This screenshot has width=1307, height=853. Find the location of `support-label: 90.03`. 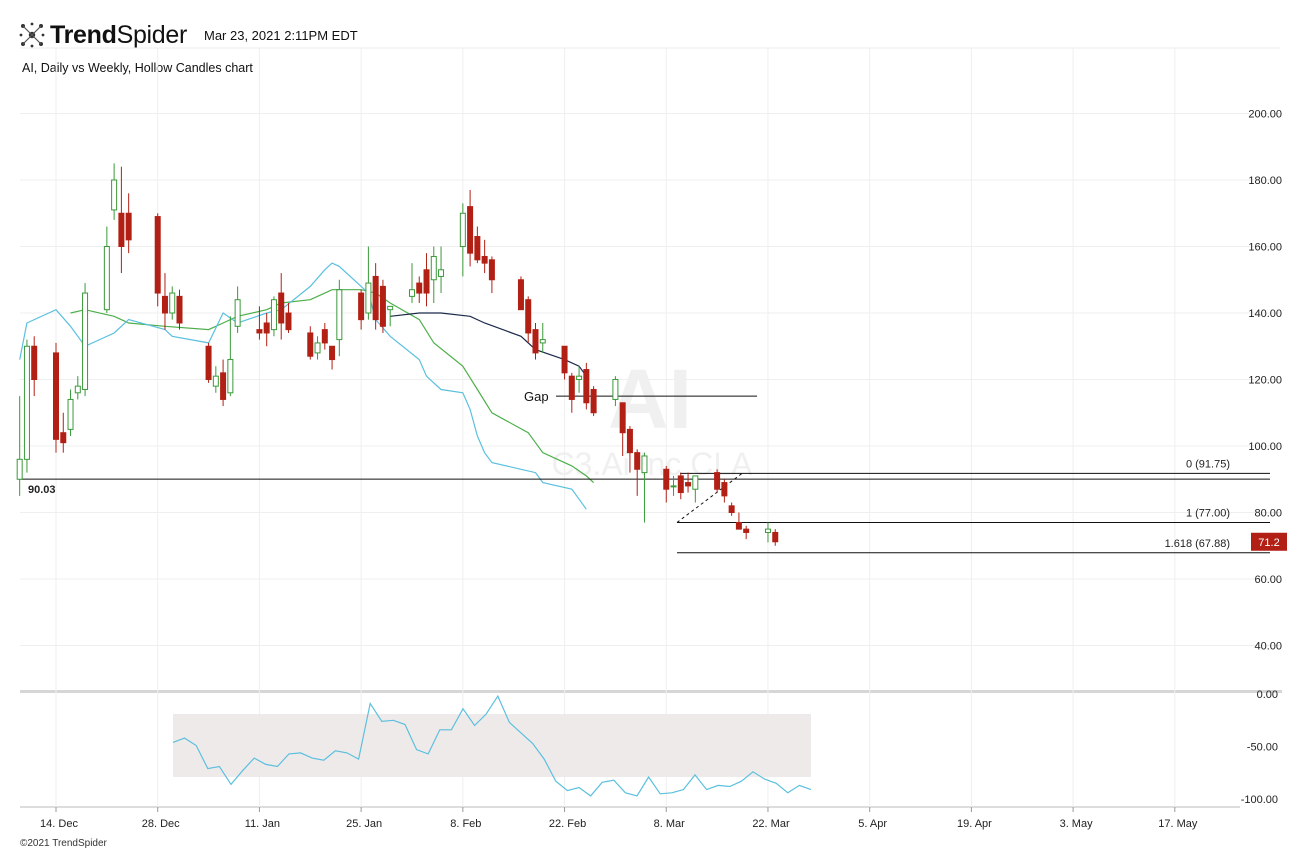

support-label: 90.03 is located at coordinates (42, 490).